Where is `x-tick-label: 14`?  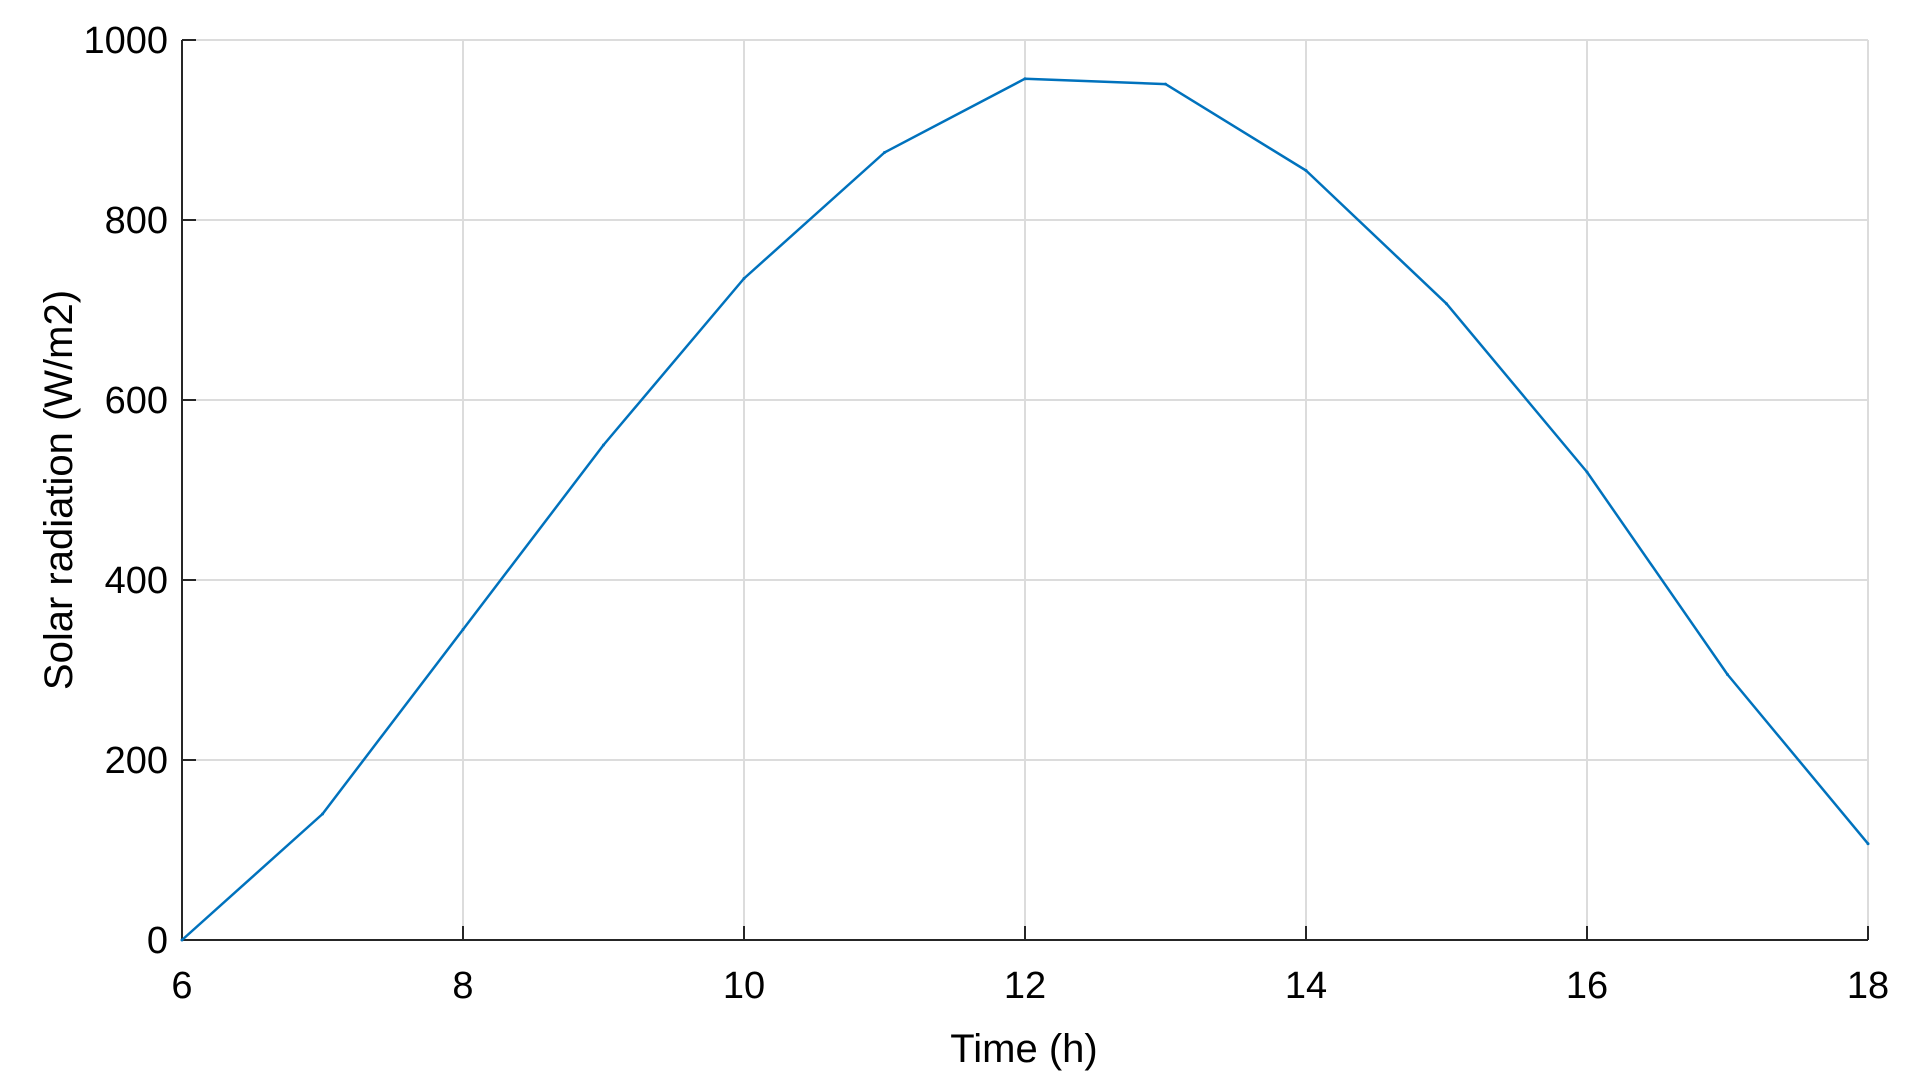
x-tick-label: 14 is located at coordinates (1306, 986).